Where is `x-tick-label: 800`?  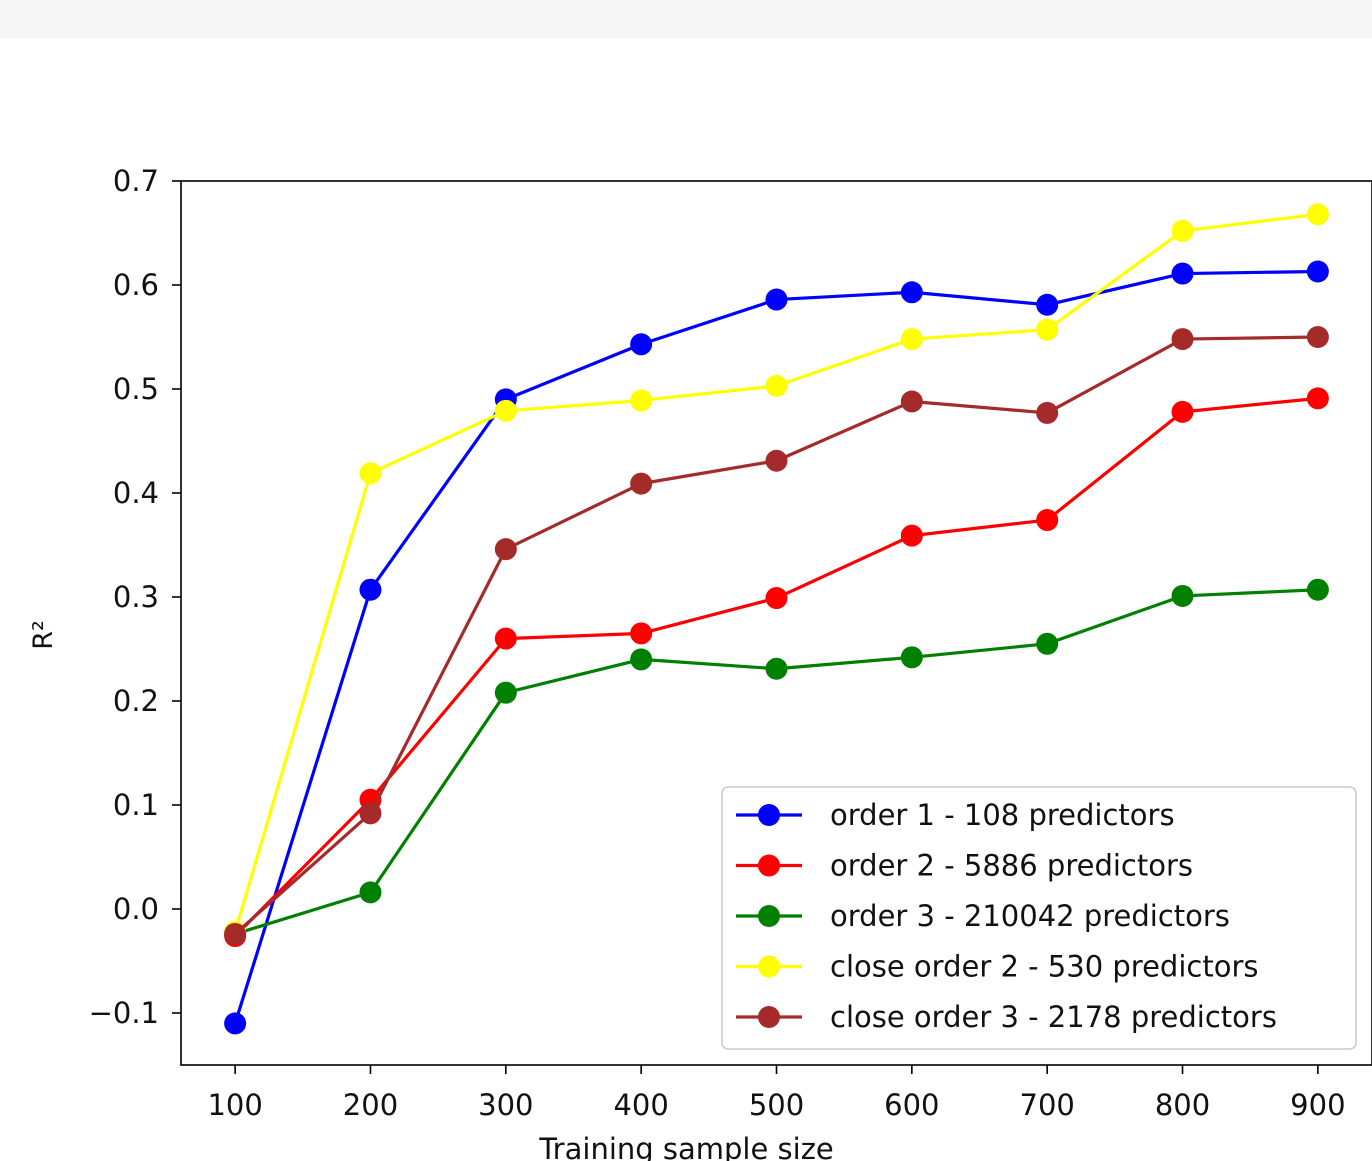 x-tick-label: 800 is located at coordinates (1182, 1105).